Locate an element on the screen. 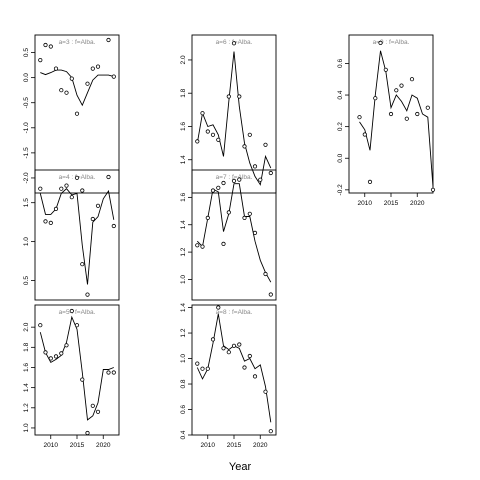 Image resolution: width=480 pixels, height=480 pixels. panel-label: a=9 : f=Alba. is located at coordinates (391, 42).